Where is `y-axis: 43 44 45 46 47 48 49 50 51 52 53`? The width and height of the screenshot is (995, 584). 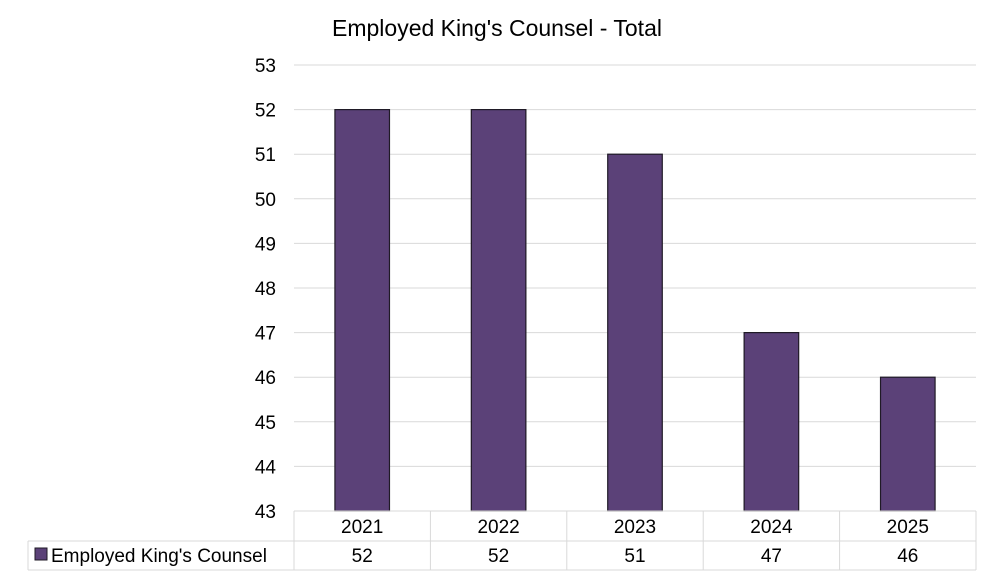 y-axis: 43 44 45 46 47 48 49 50 51 52 53 is located at coordinates (266, 289).